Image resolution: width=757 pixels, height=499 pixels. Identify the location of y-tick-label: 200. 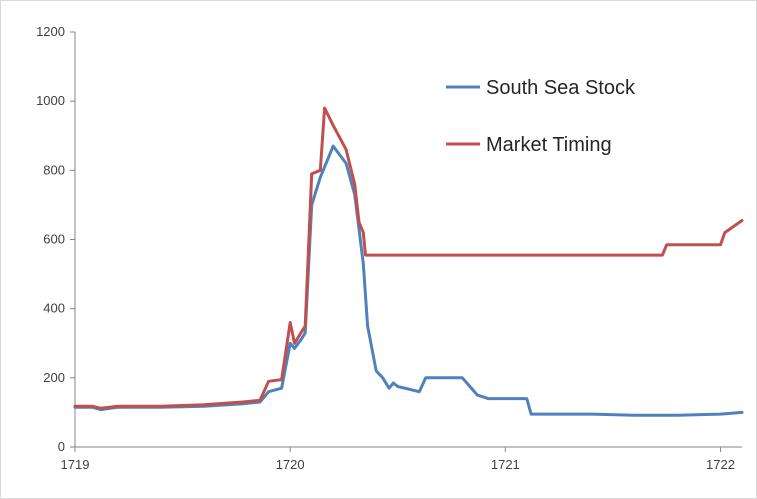
(54, 377).